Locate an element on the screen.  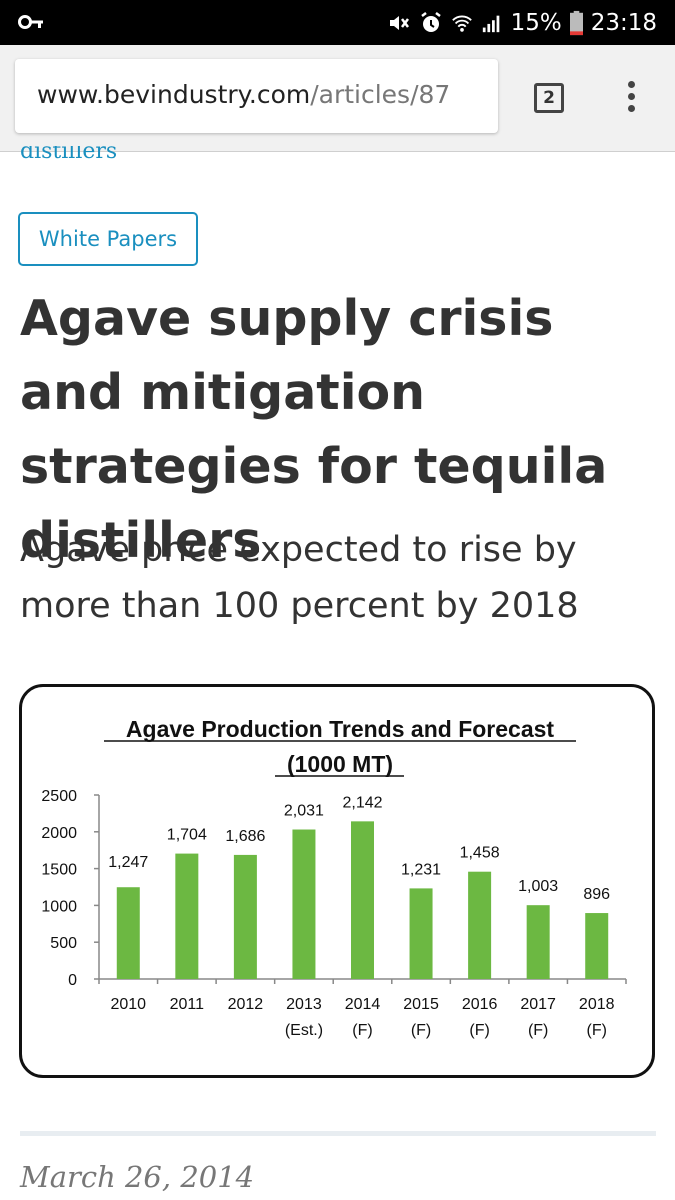
divider is located at coordinates (338, 1133).